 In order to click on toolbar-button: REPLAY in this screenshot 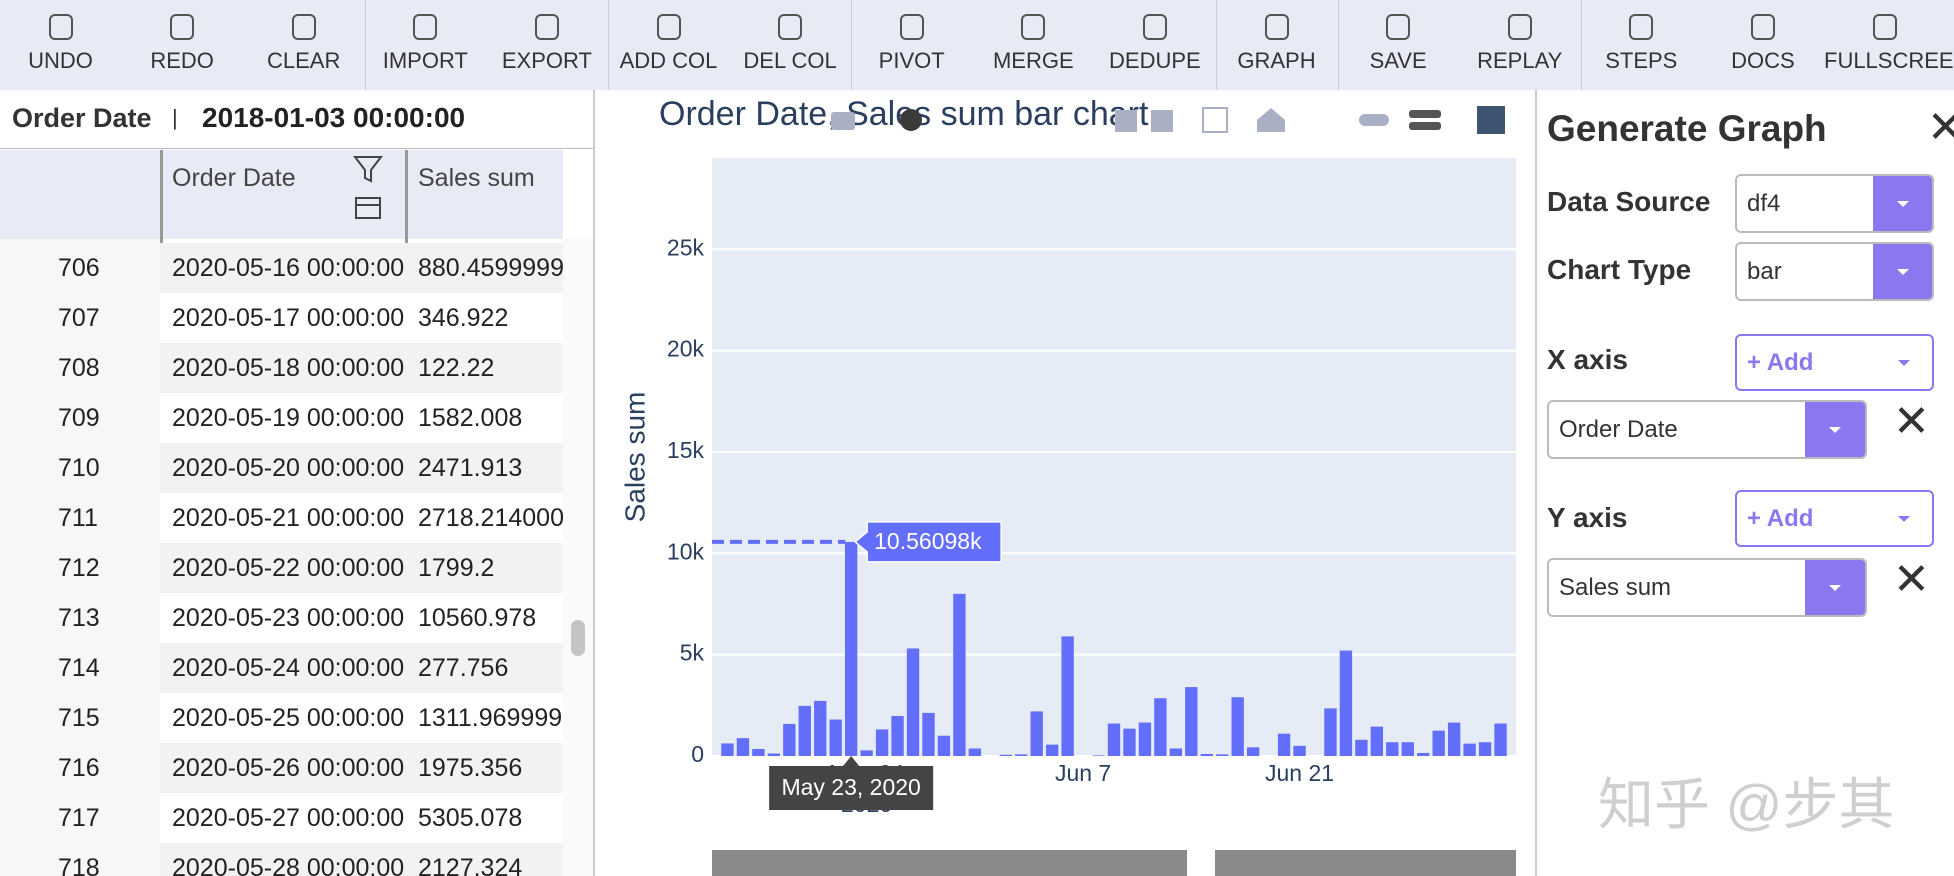, I will do `click(1519, 45)`.